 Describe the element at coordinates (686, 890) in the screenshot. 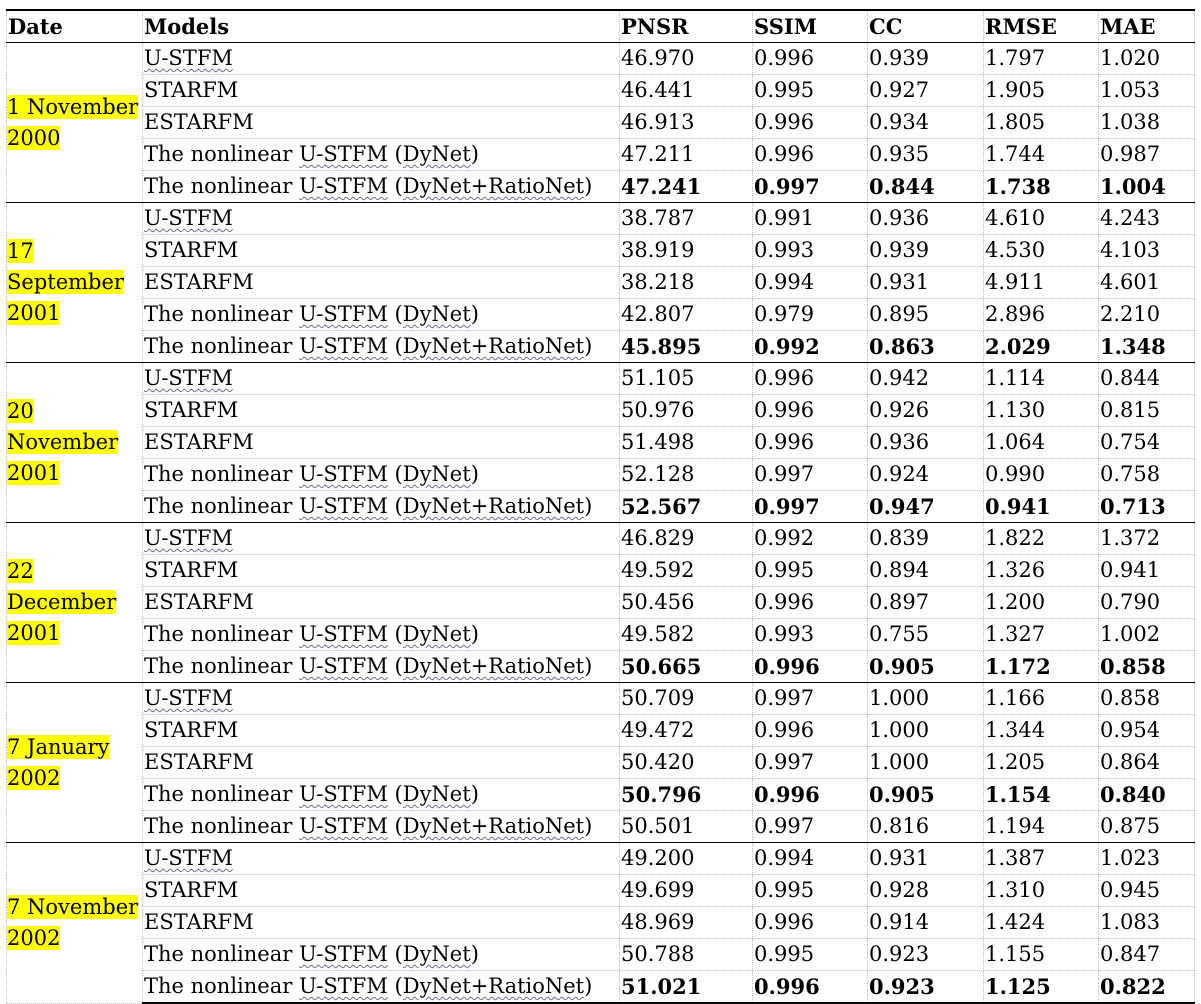

I see `pnsr-cell: 49.699` at that location.